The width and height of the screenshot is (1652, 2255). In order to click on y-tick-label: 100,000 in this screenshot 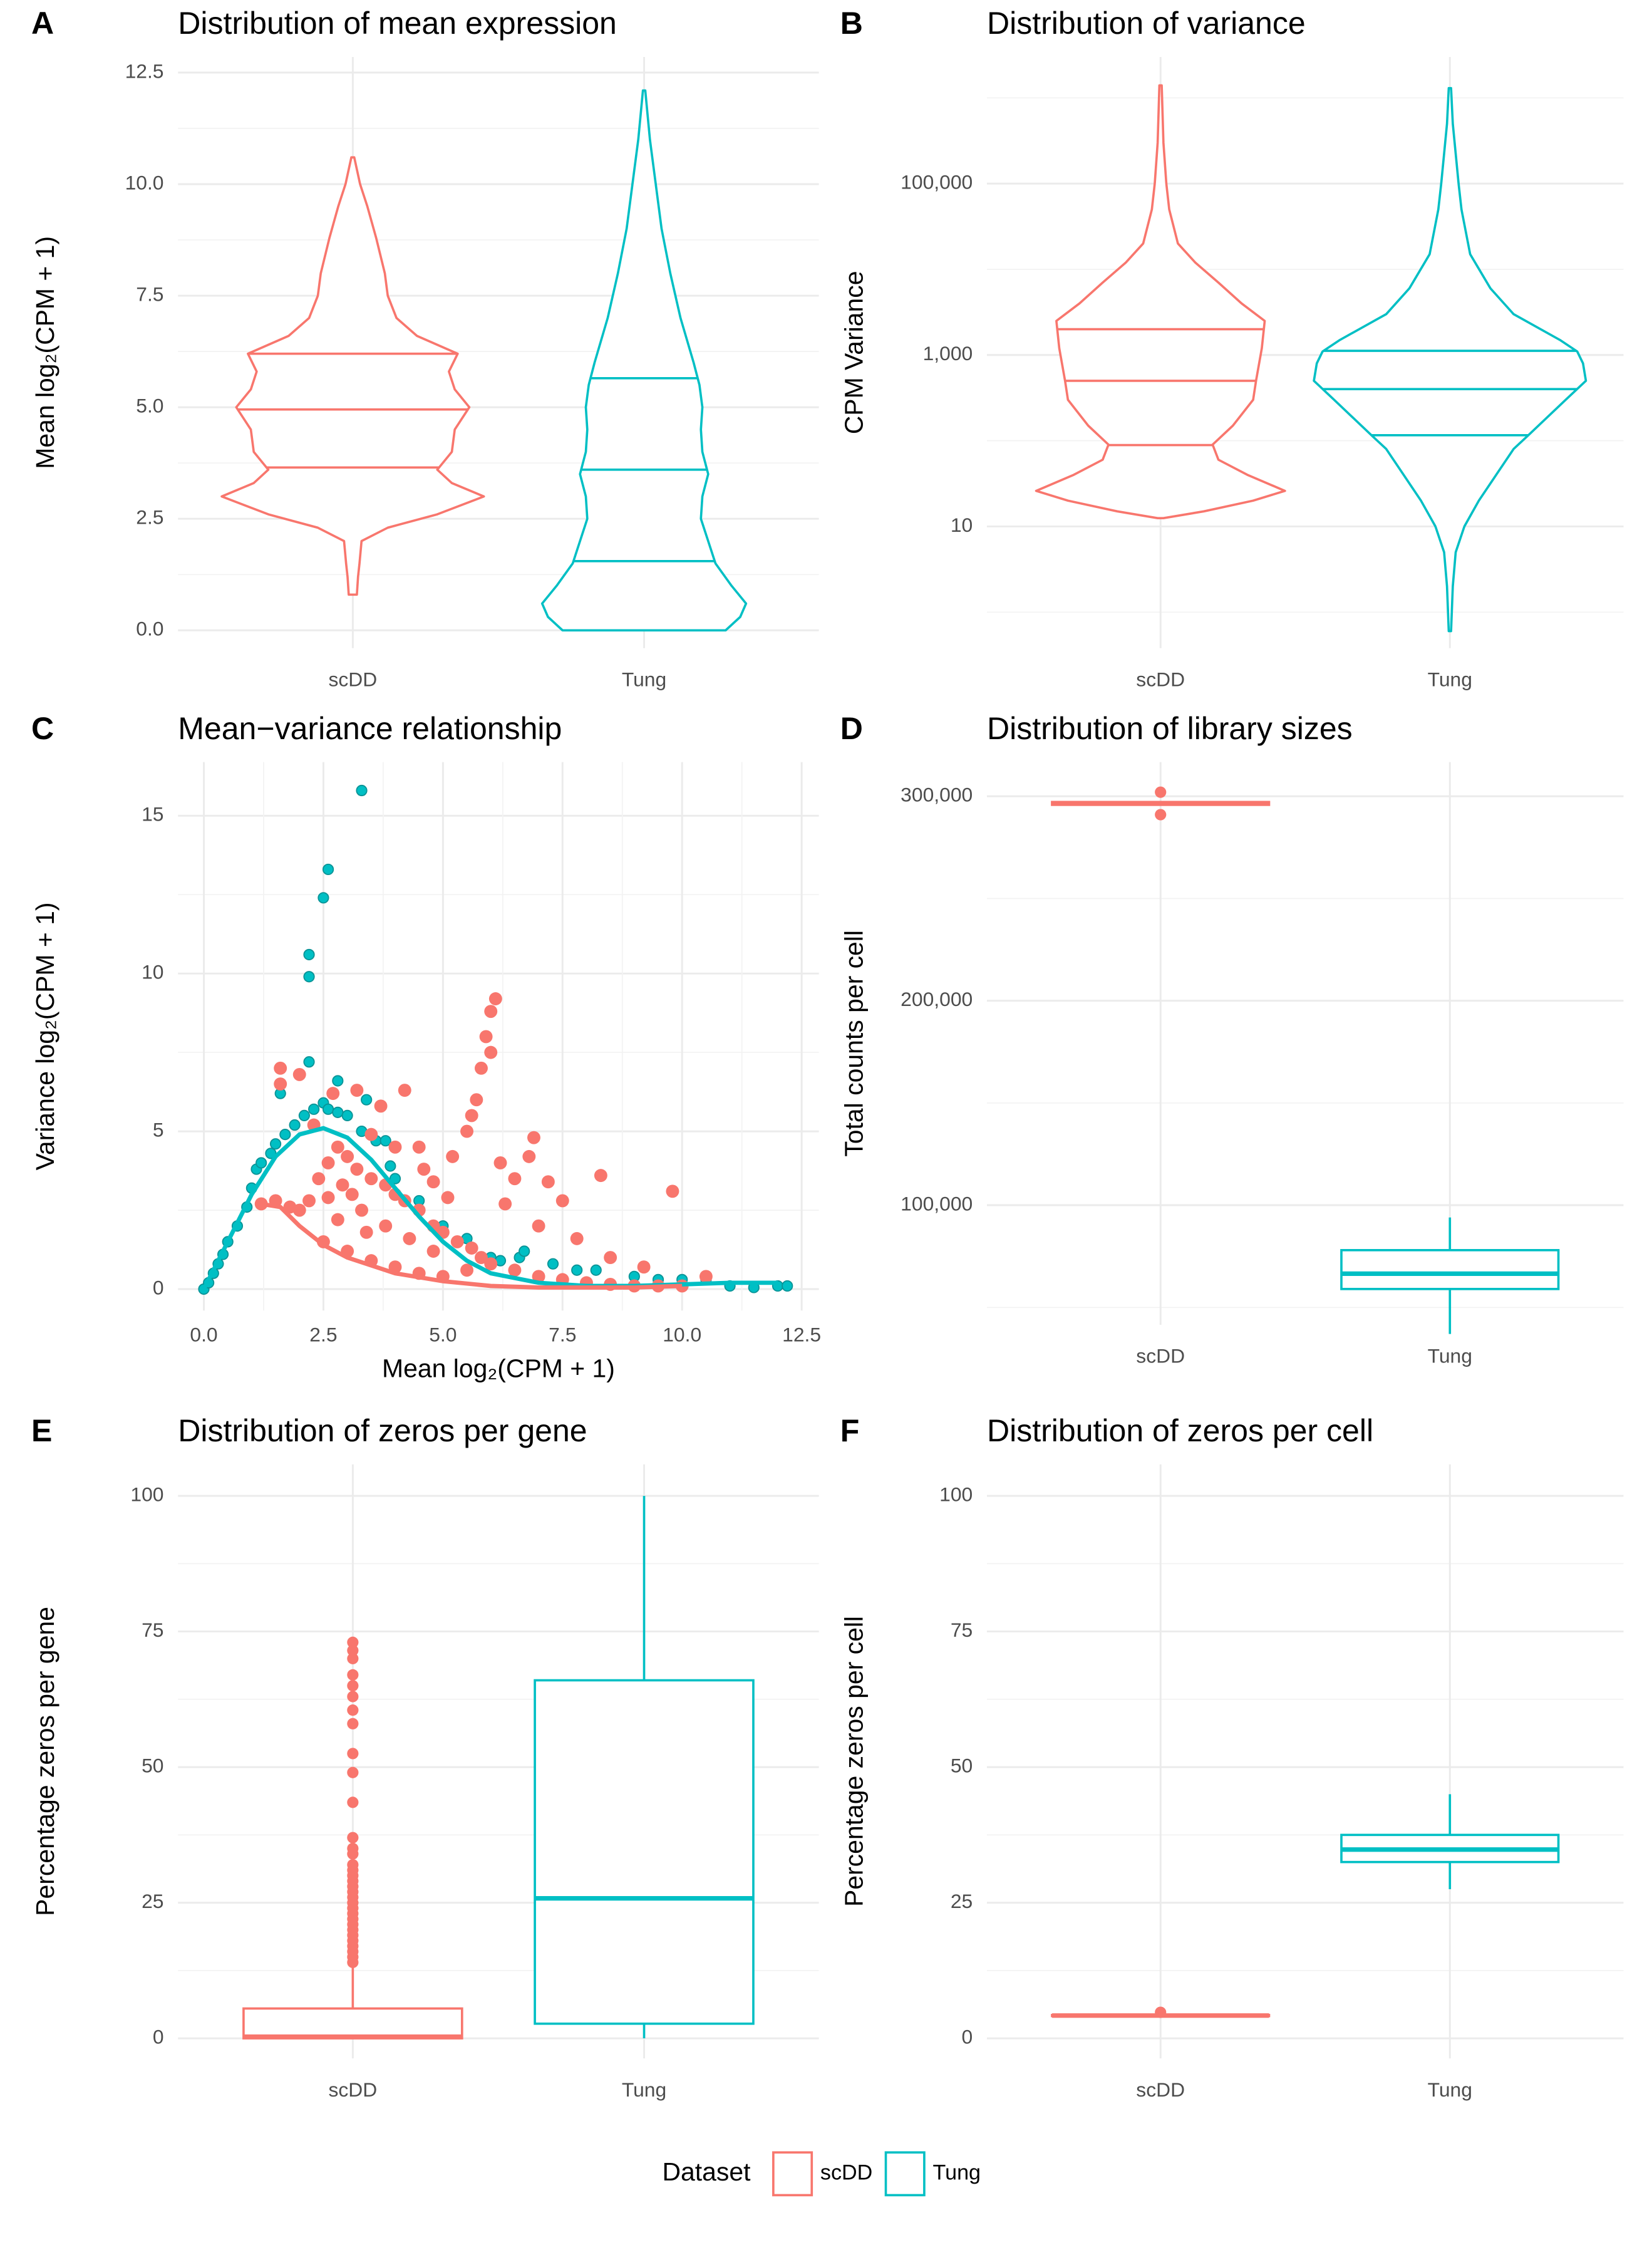, I will do `click(937, 1203)`.